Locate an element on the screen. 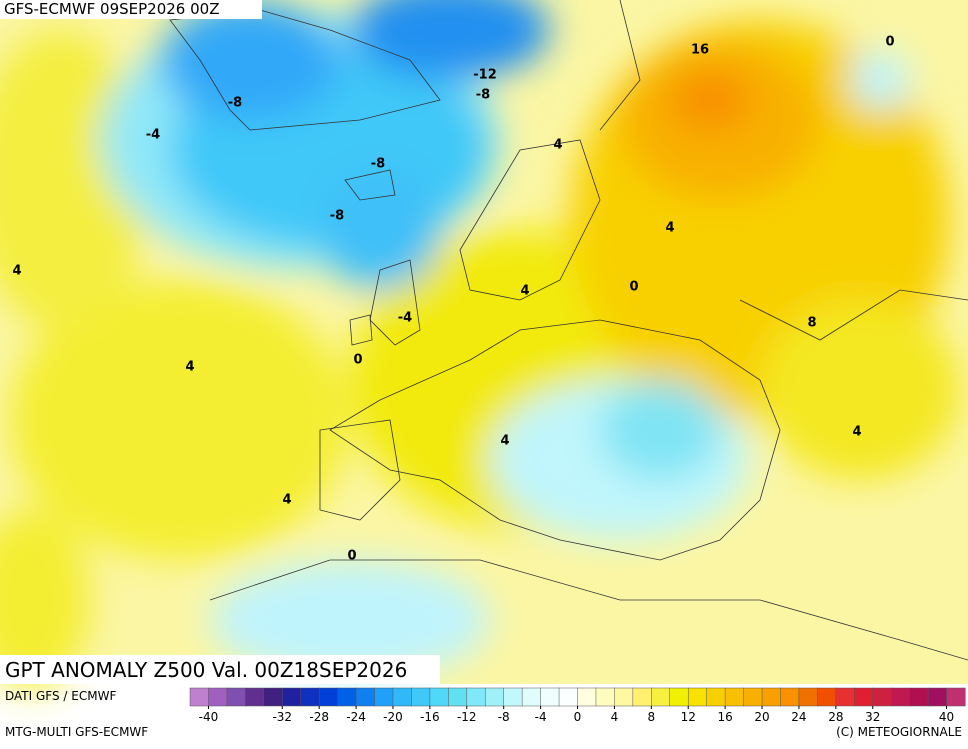 This screenshot has width=968, height=749. model-label: MTG-MULTI GFS-ECMWF is located at coordinates (76, 732).